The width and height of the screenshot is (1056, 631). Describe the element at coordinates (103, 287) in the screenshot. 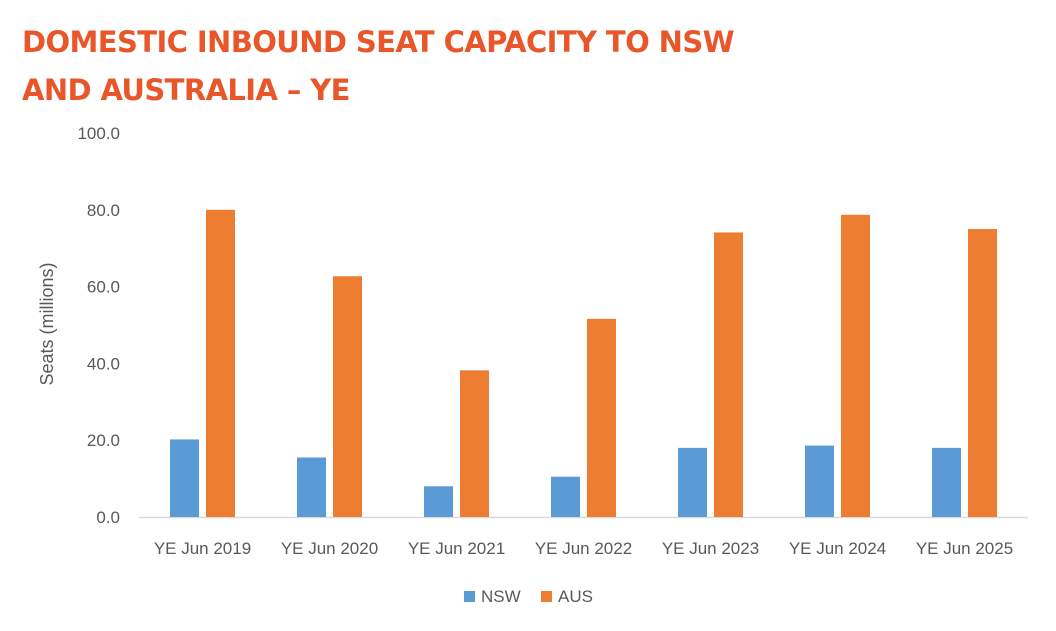

I see `y-tick-label: 60.0` at that location.